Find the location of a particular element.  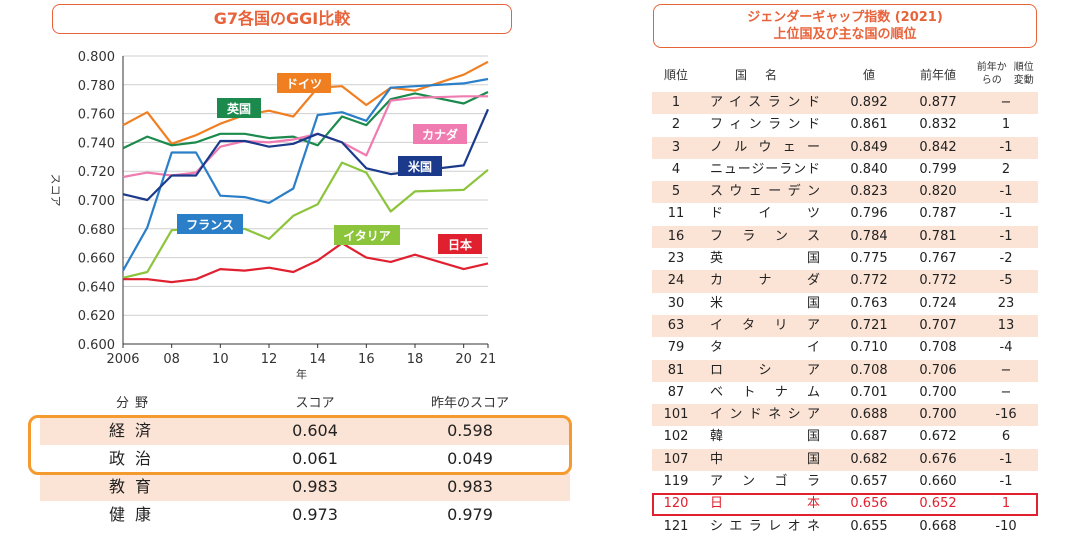

x-tick-label: 14 is located at coordinates (317, 359).